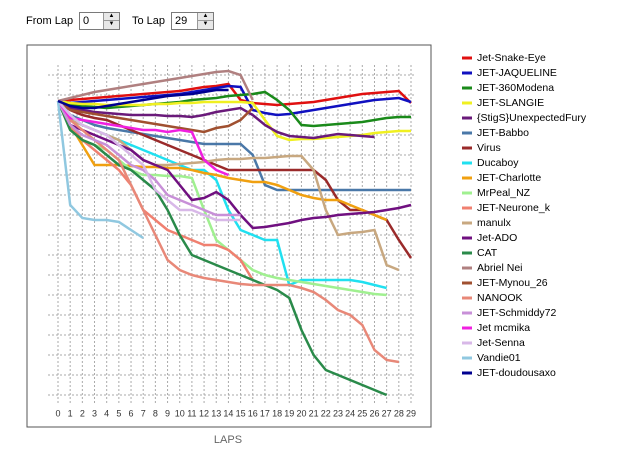  What do you see at coordinates (497, 238) in the screenshot?
I see `legend-label: Jet-ADO` at bounding box center [497, 238].